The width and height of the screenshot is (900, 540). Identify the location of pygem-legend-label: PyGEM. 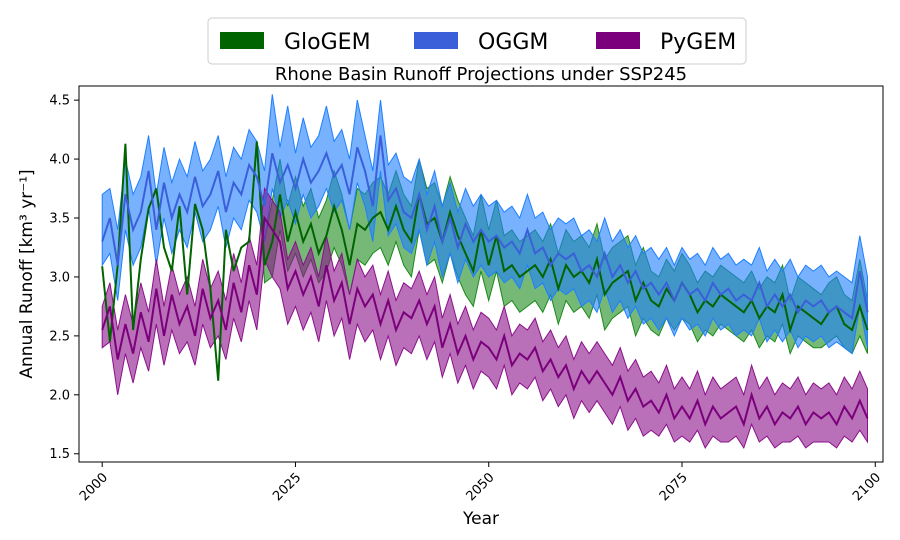
(698, 42).